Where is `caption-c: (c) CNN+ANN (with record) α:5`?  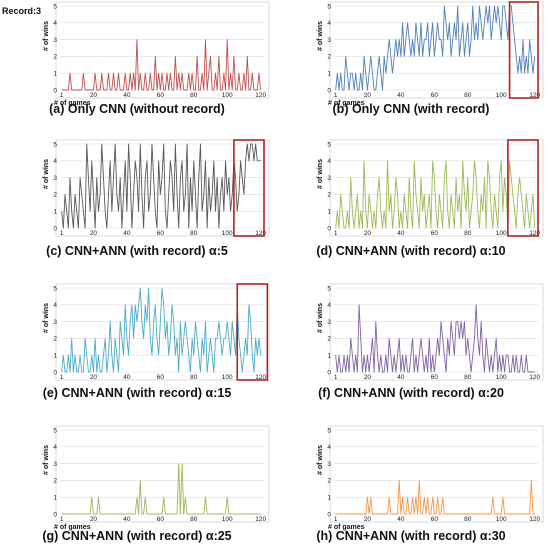
caption-c: (c) CNN+ANN (with record) α:5 is located at coordinates (137, 251).